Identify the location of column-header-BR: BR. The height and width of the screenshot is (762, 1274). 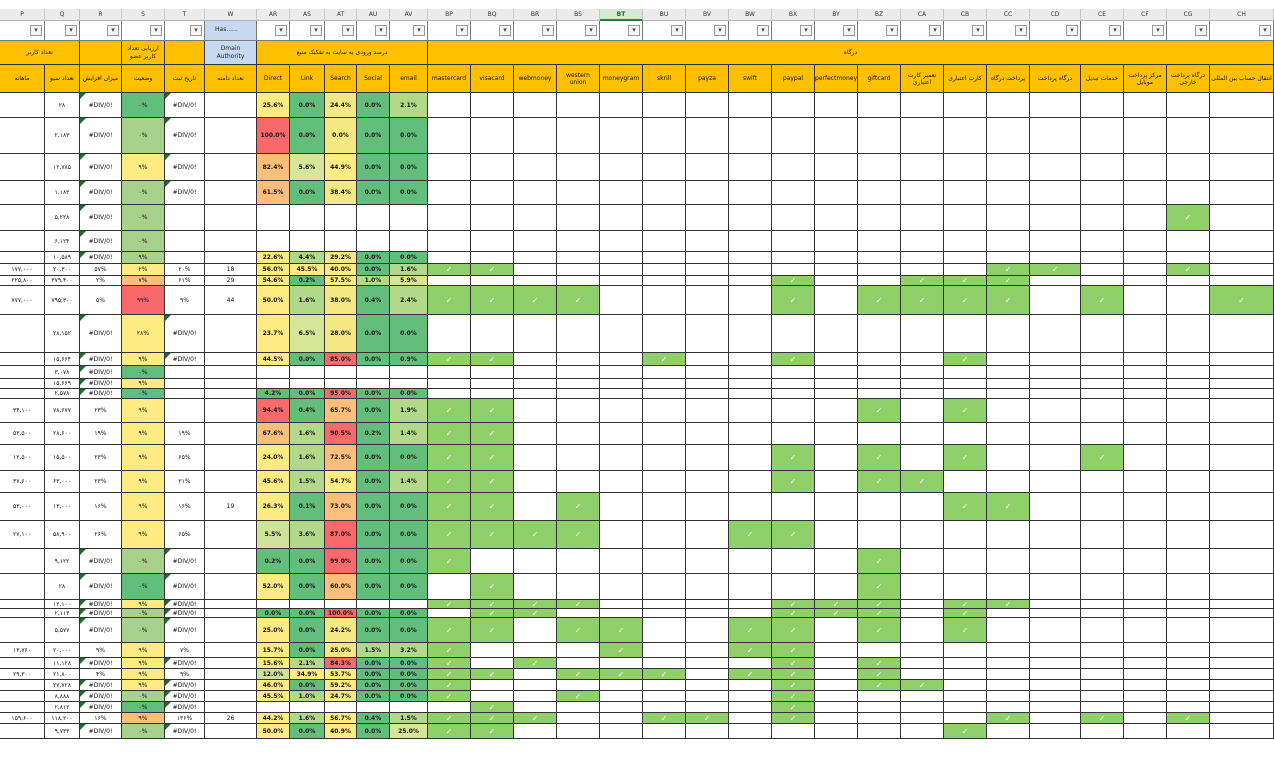
(535, 15).